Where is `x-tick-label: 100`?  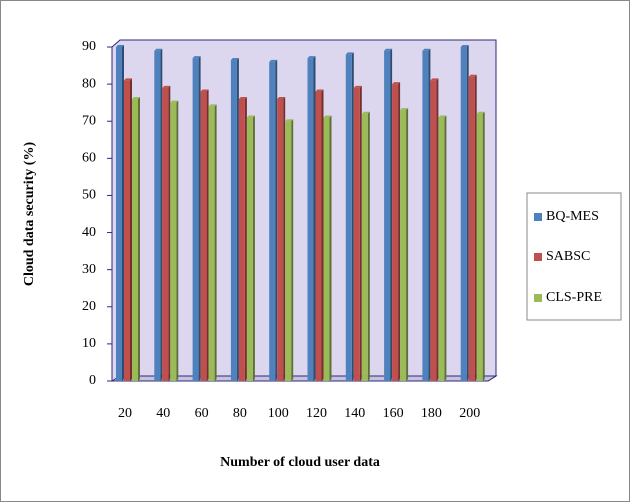
x-tick-label: 100 is located at coordinates (278, 413).